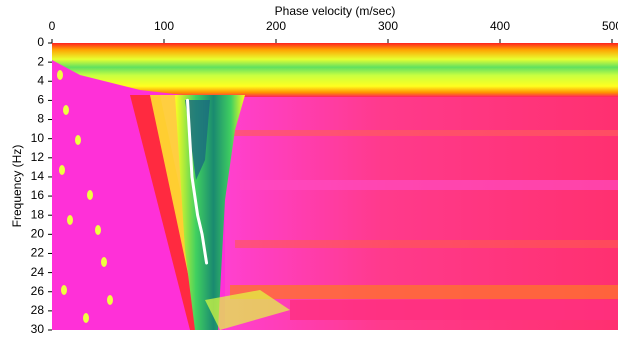 The width and height of the screenshot is (618, 337). I want to click on y-tick-label: 12, so click(38, 157).